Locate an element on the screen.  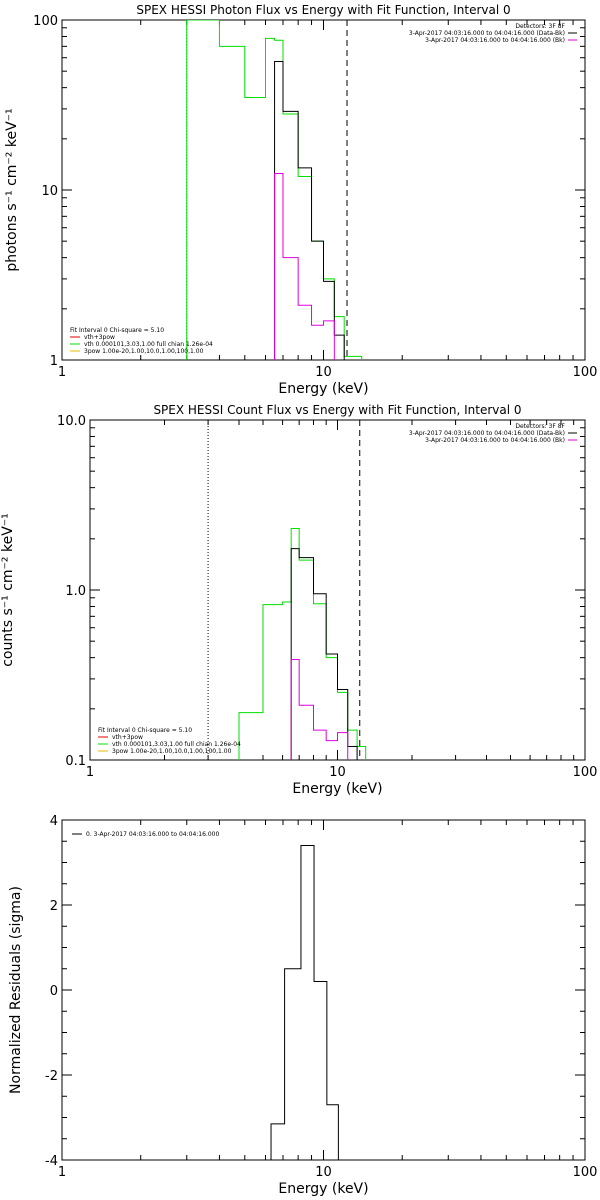
y-tick-label: 1 is located at coordinates (54, 361).